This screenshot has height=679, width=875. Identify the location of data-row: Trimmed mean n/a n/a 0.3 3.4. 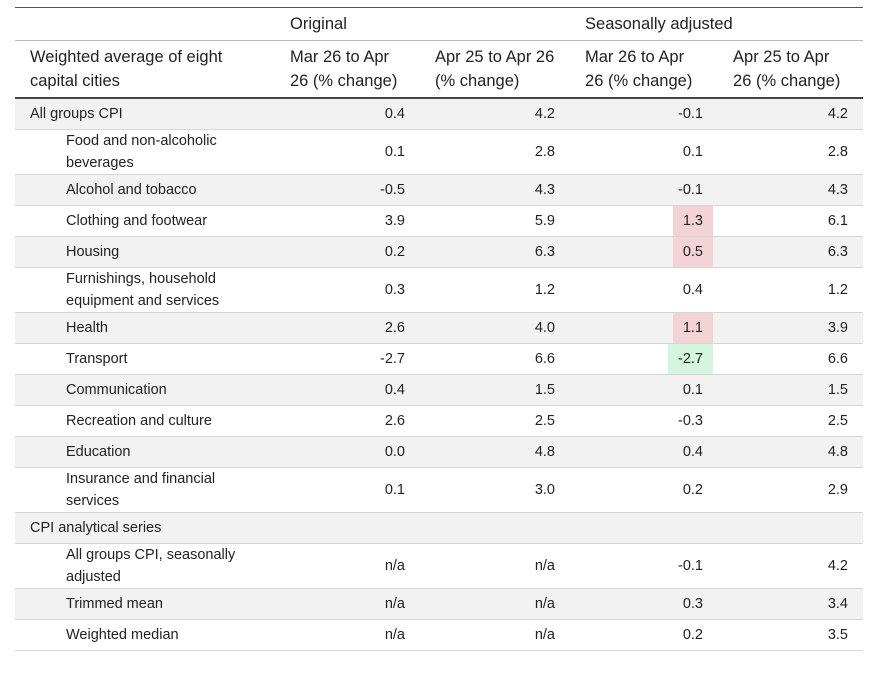
(439, 604).